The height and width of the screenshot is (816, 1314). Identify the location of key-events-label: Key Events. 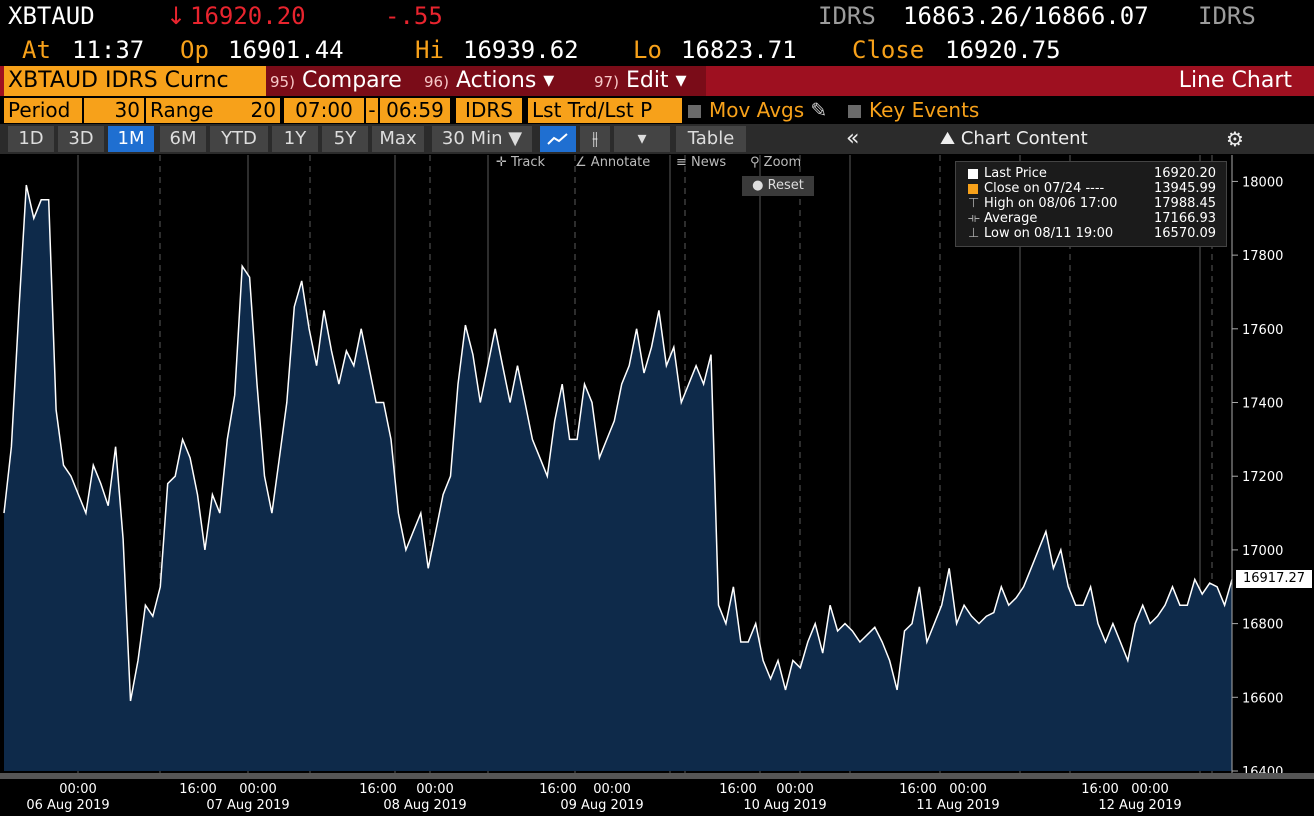
(924, 110).